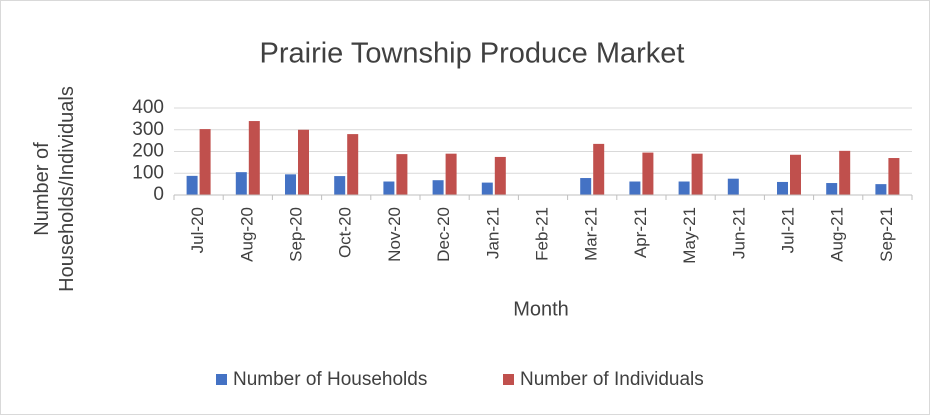 This screenshot has height=415, width=930. Describe the element at coordinates (330, 379) in the screenshot. I see `legend-label: Number of Households` at that location.